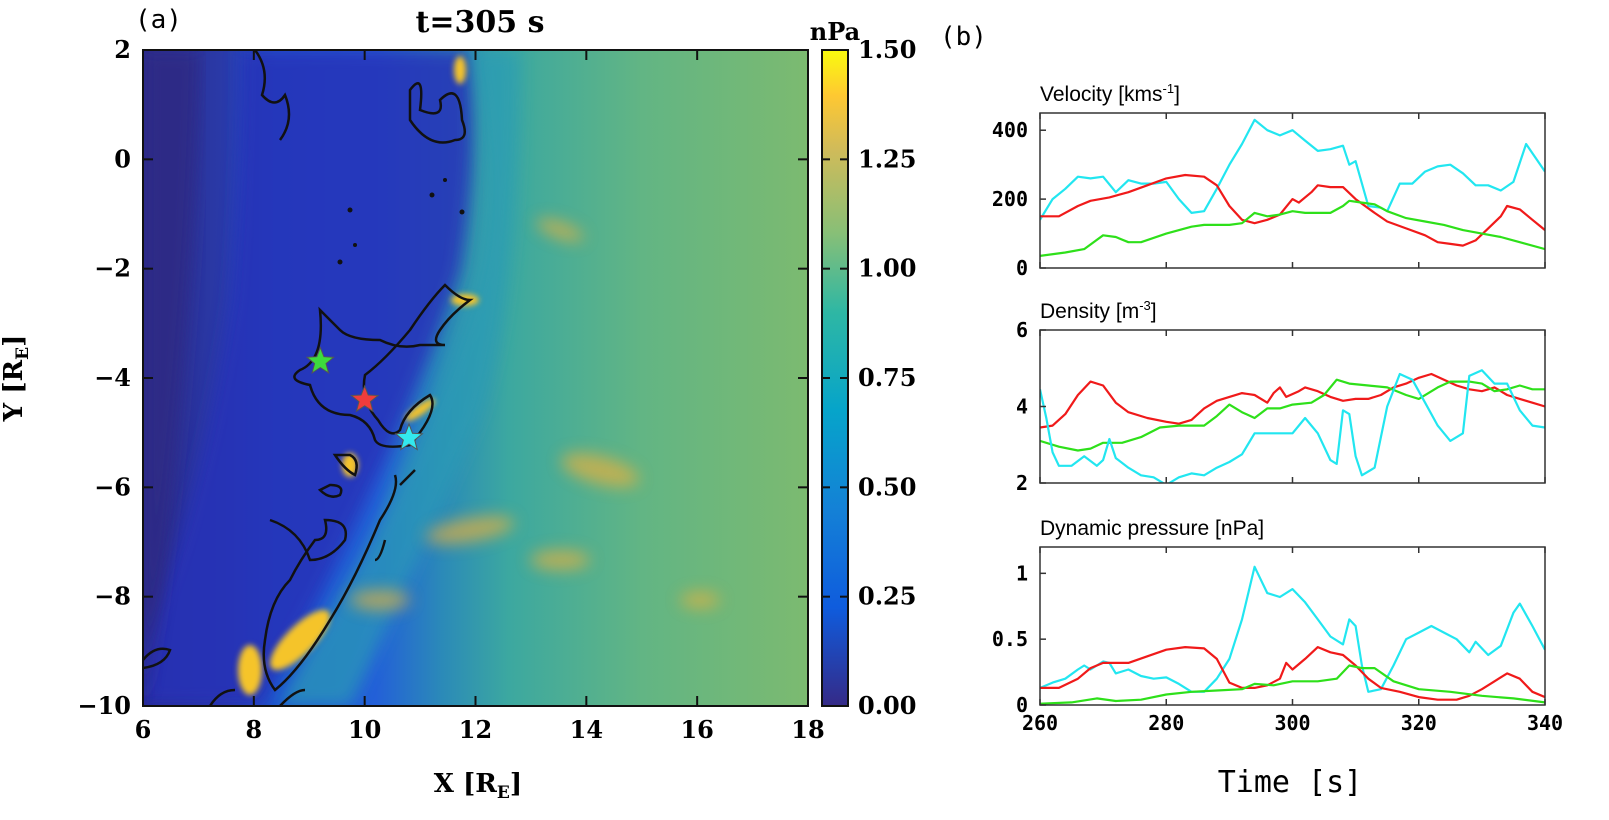 This screenshot has height=820, width=1609. I want to click on cyan-star-marker, so click(409, 436).